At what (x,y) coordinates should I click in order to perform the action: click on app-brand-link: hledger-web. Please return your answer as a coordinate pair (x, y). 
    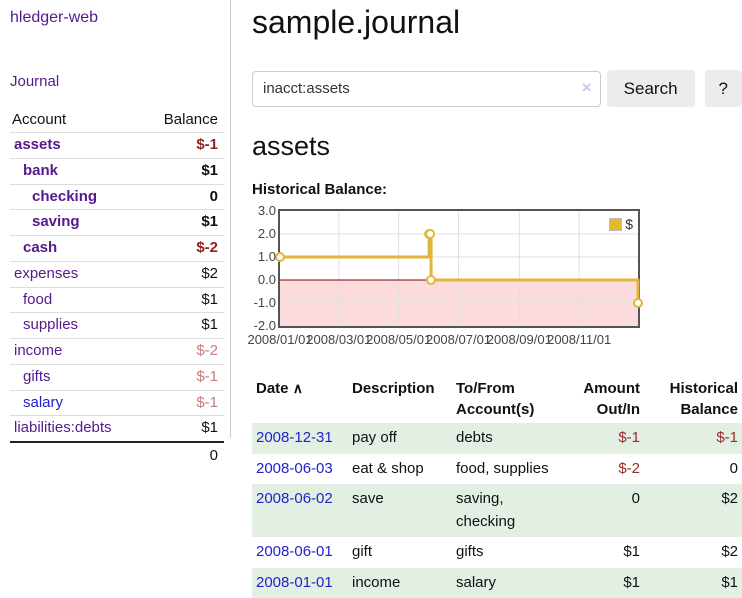
    Looking at the image, I should click on (120, 18).